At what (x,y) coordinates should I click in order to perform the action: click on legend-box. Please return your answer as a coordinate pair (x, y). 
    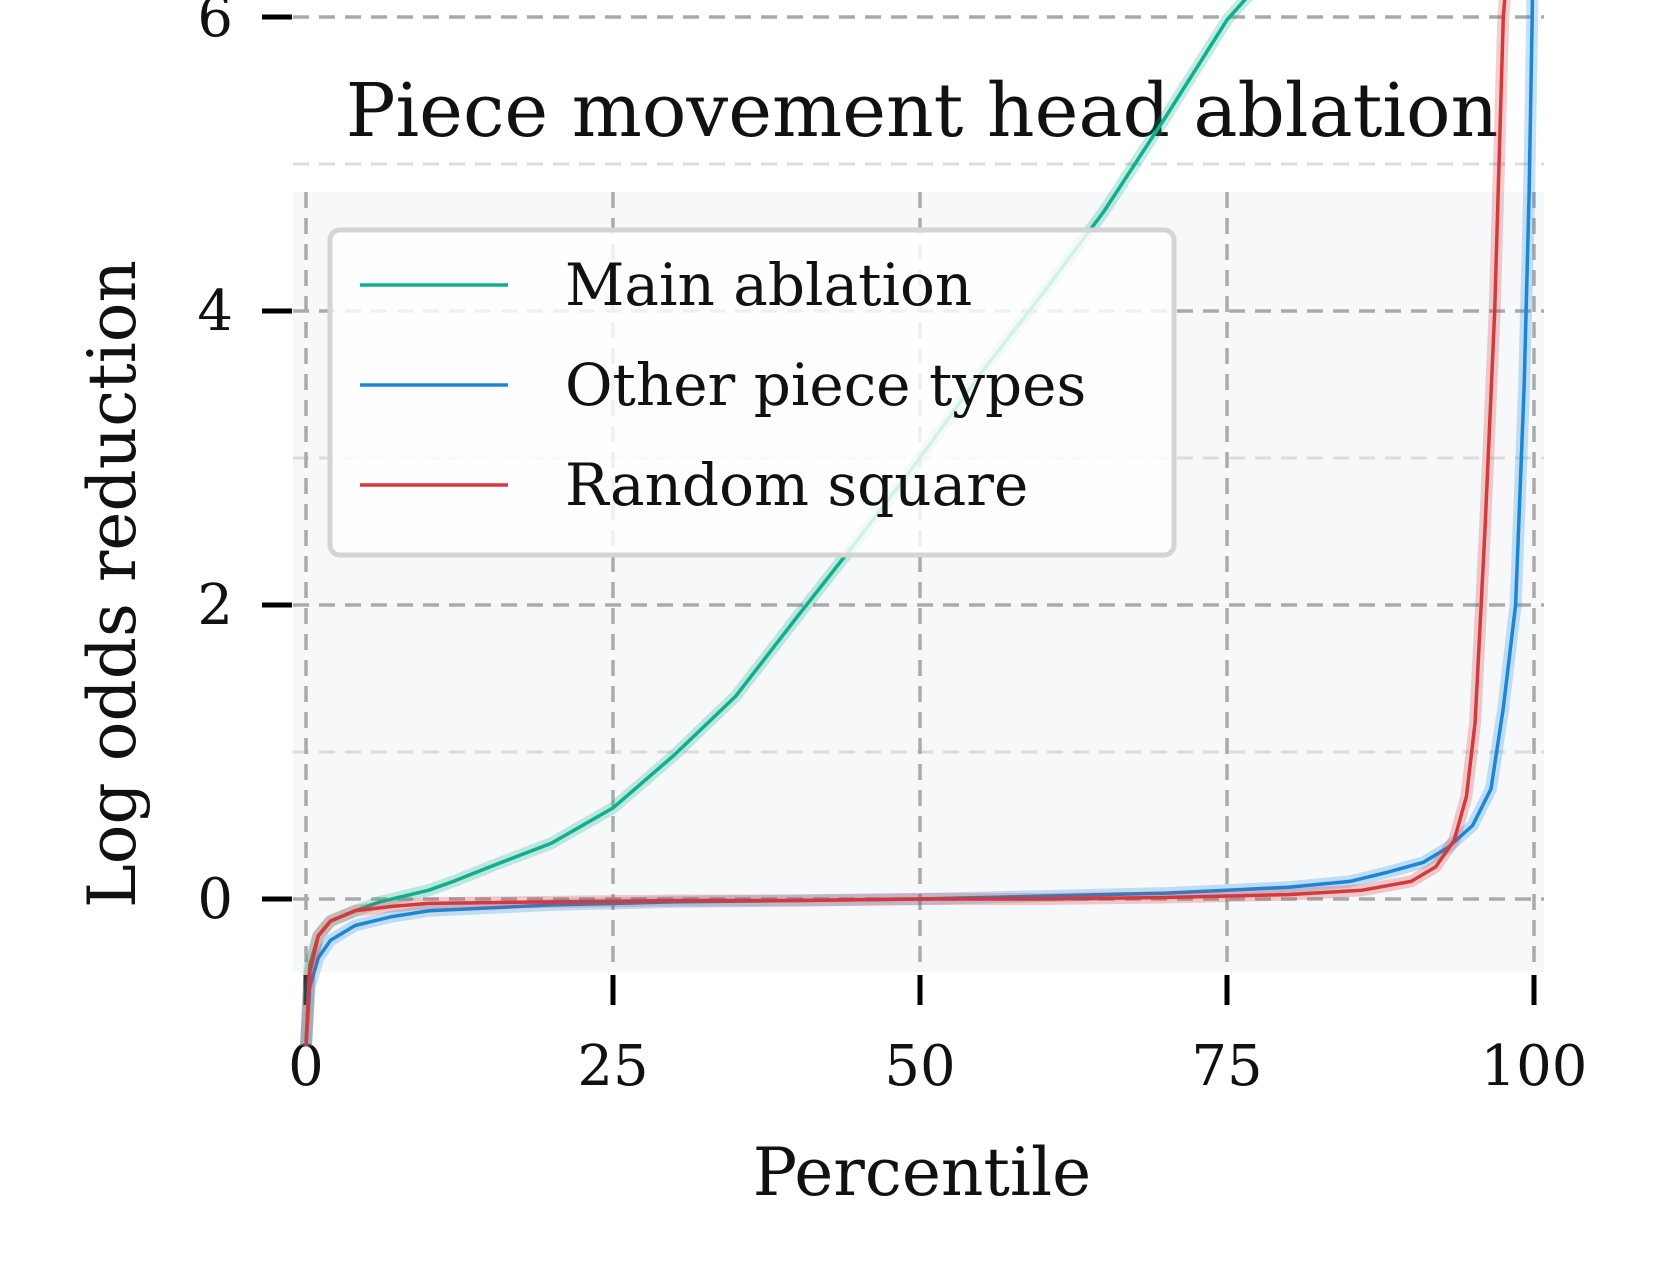
    Looking at the image, I should click on (752, 392).